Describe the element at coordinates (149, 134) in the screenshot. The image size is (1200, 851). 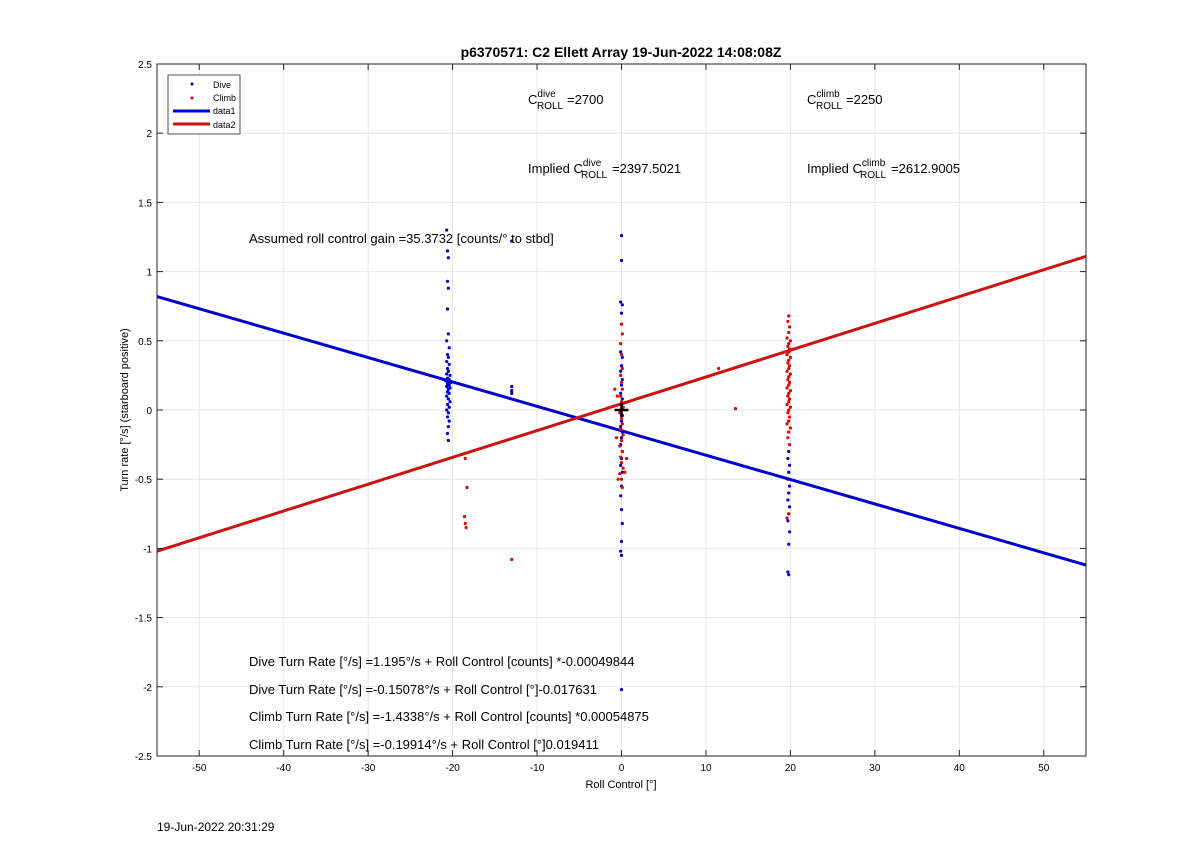
I see `y-tick-label: 2` at that location.